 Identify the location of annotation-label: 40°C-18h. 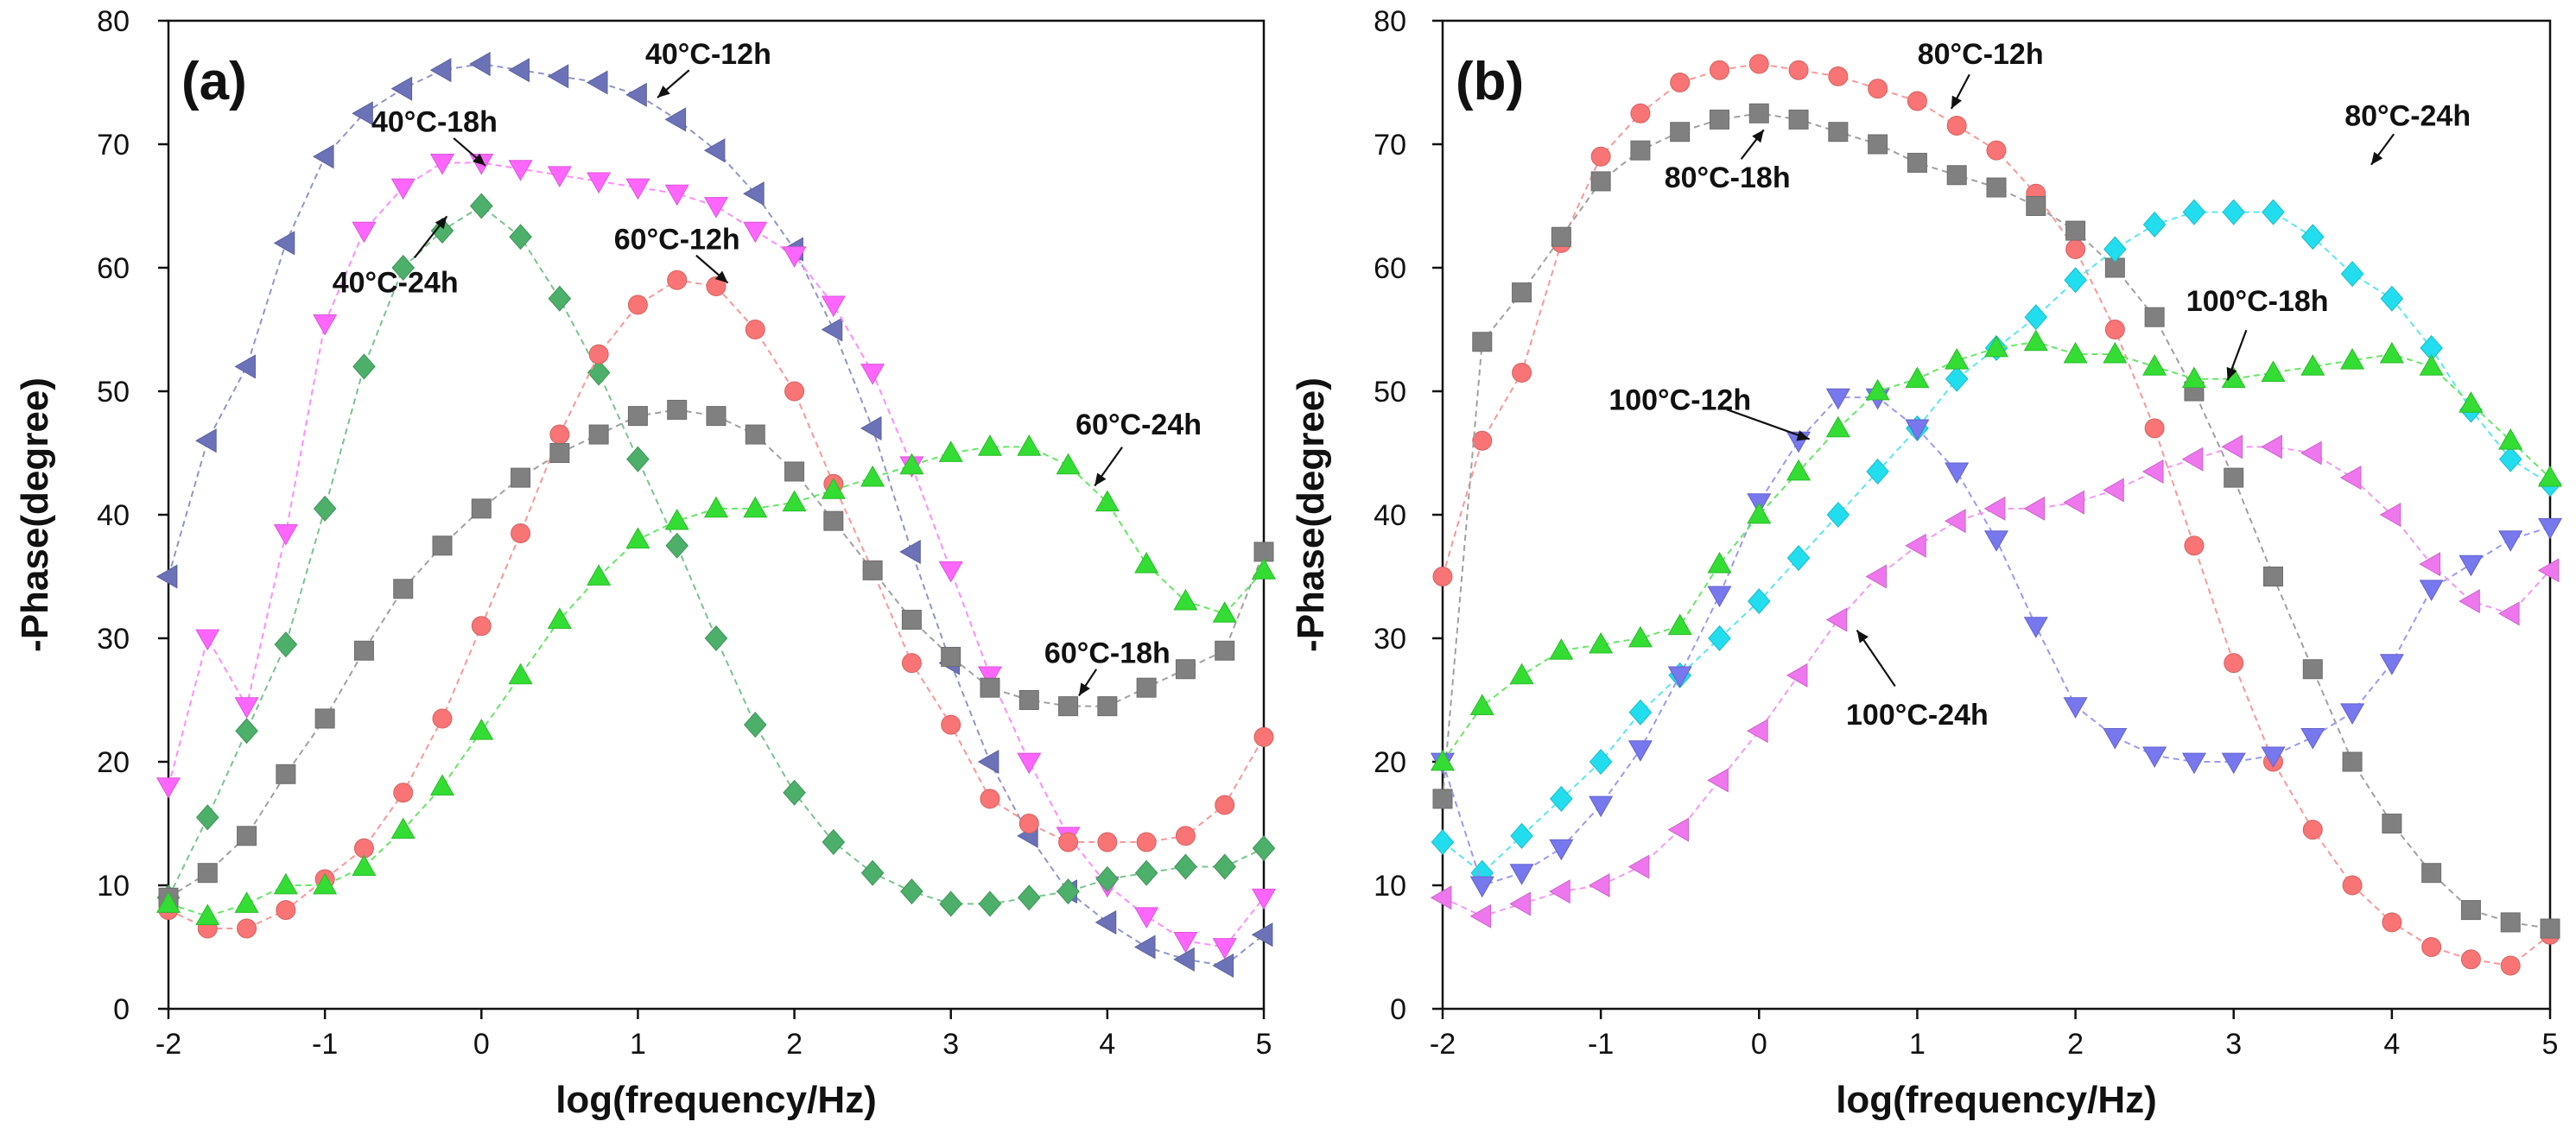
(434, 122).